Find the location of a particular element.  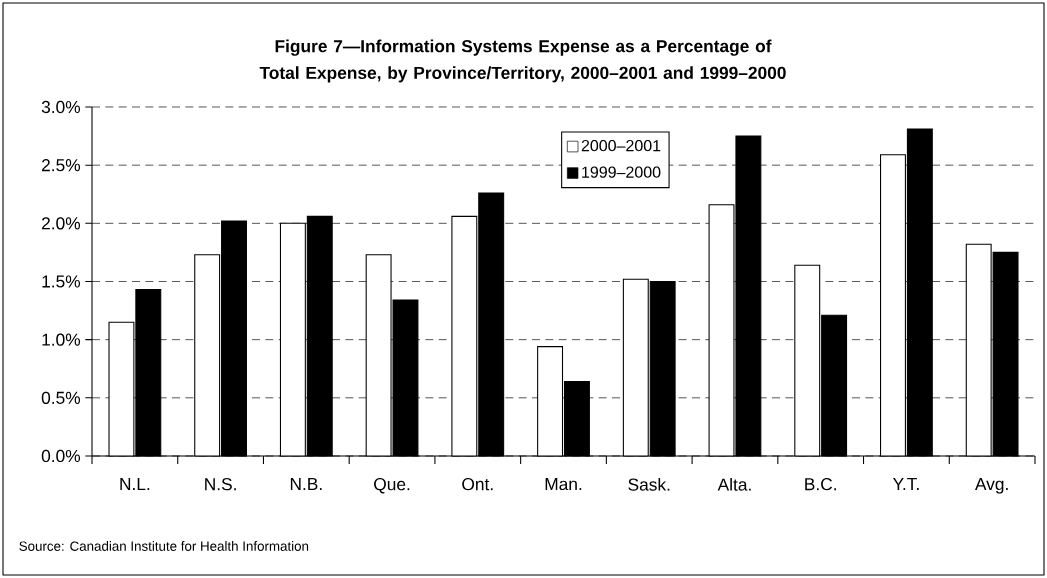

x-tick-label: N.B. is located at coordinates (306, 484).